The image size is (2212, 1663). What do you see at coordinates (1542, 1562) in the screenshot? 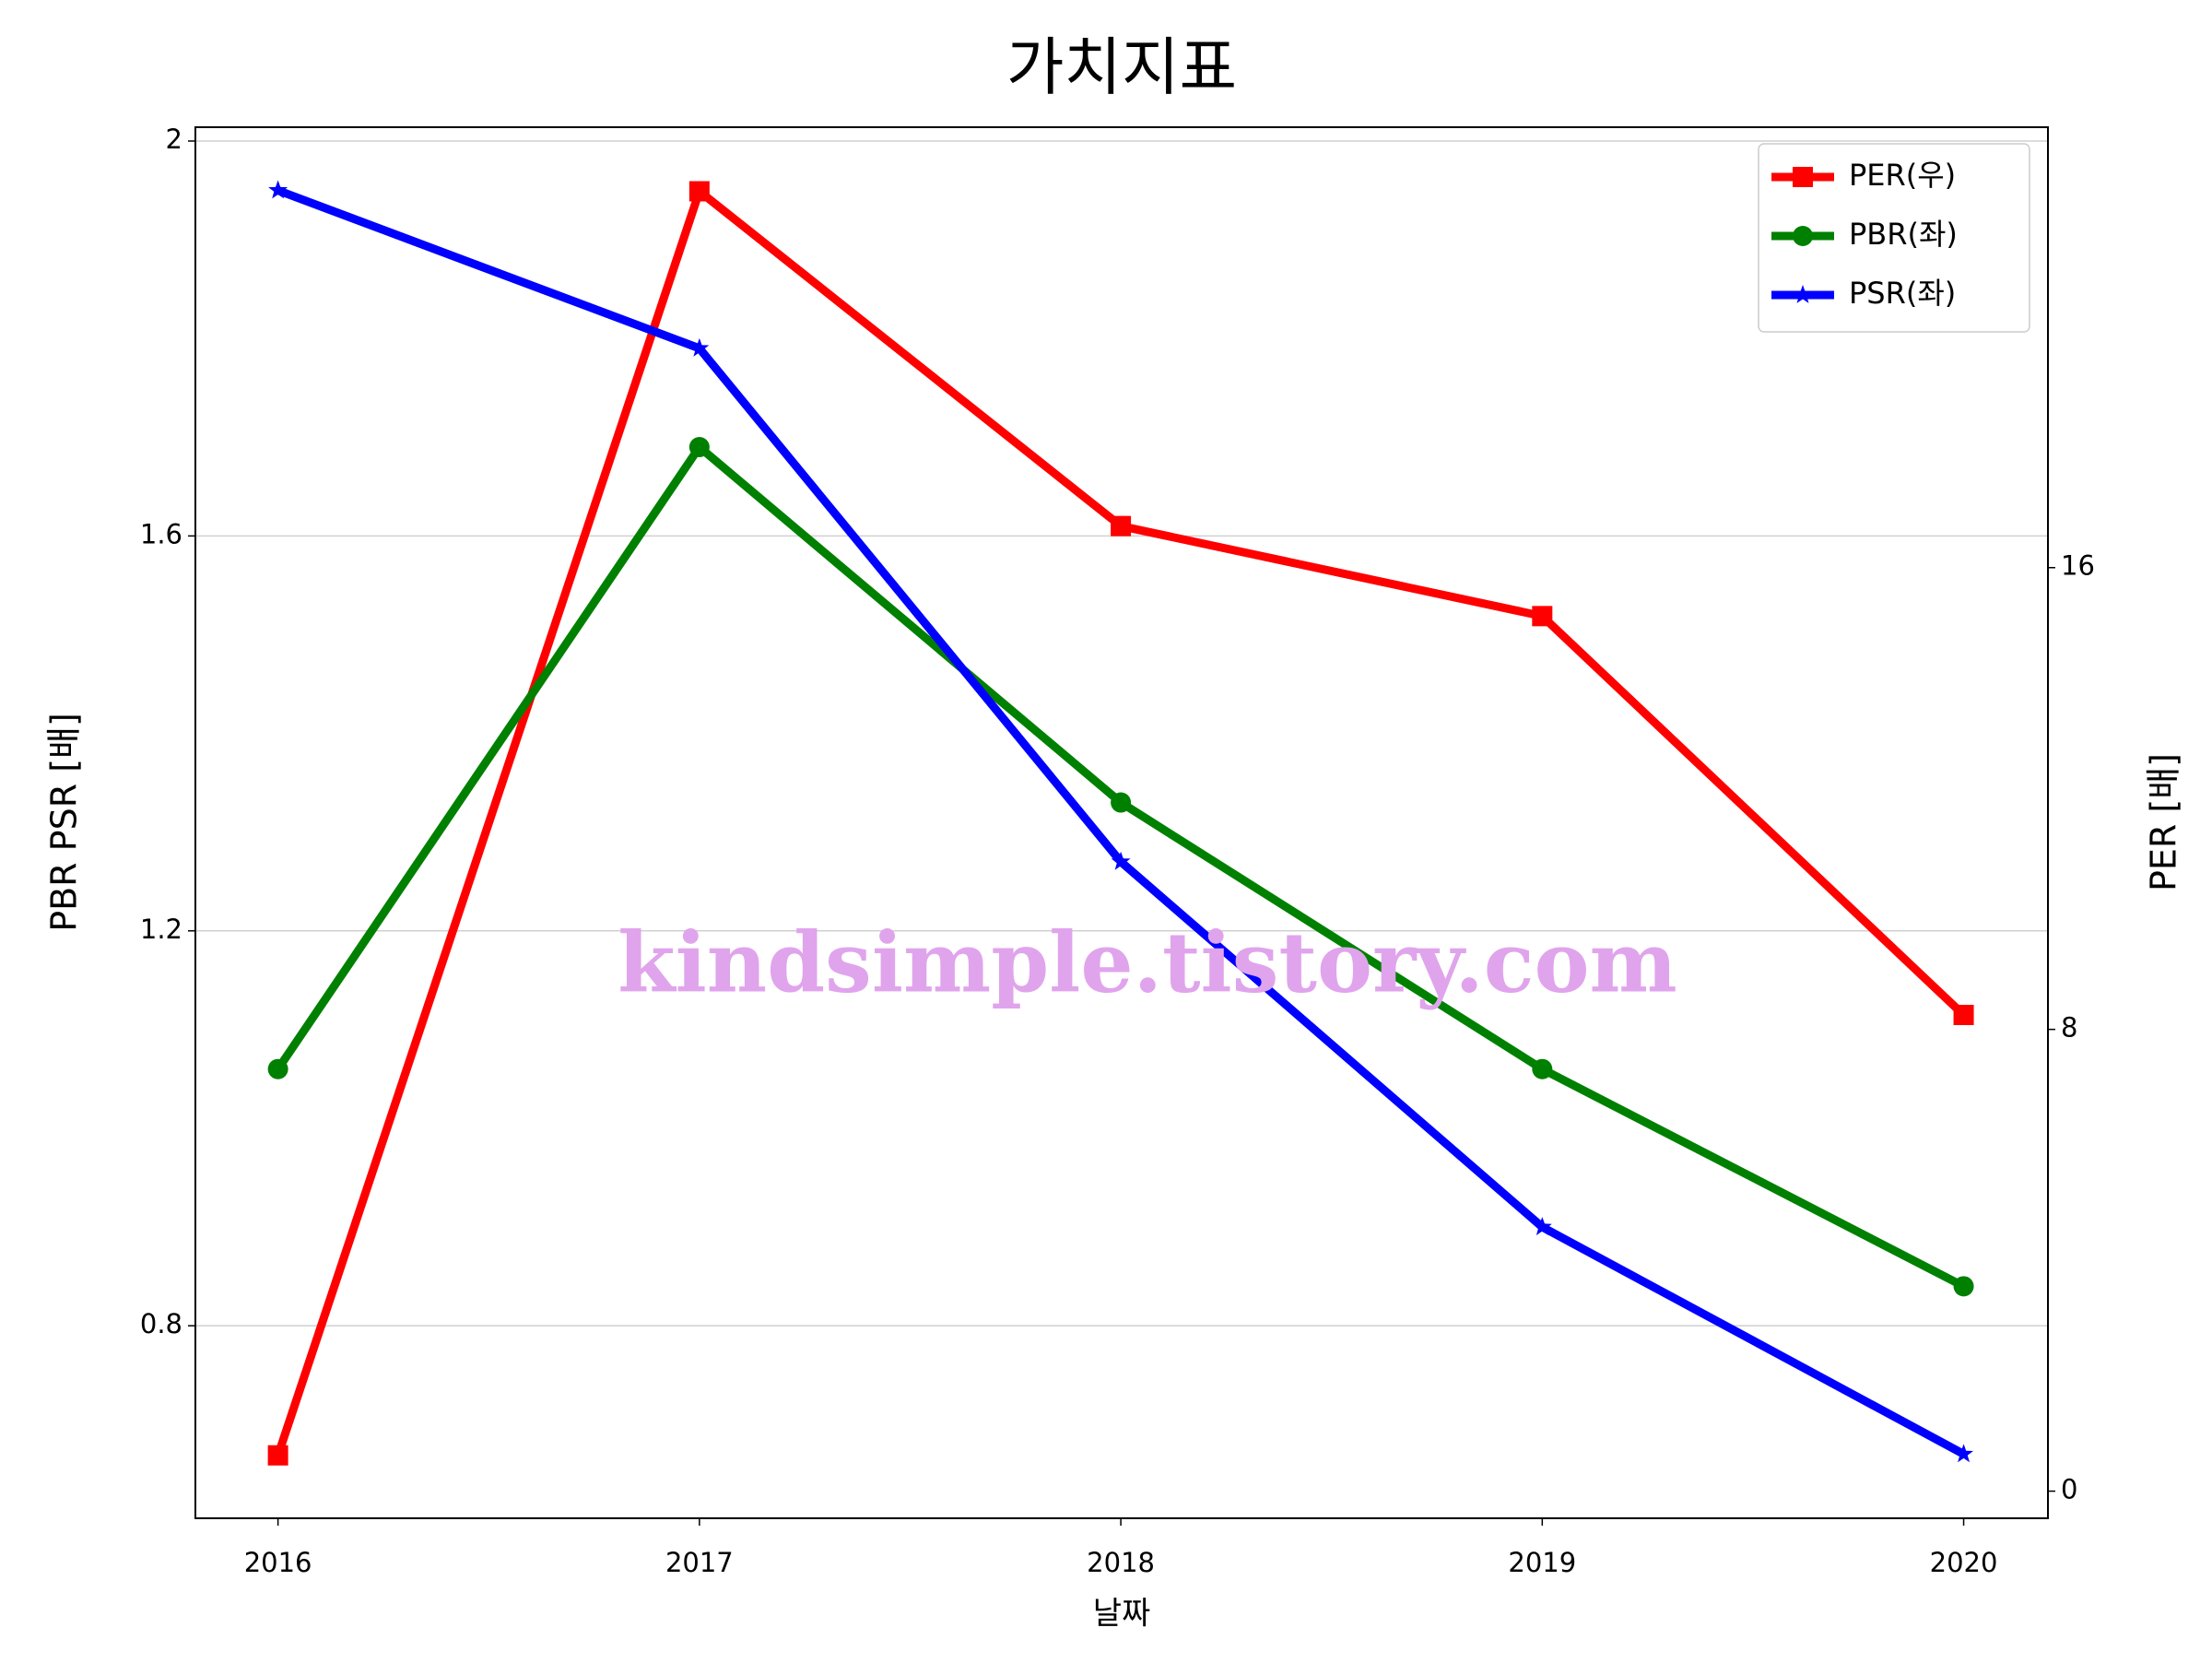
I see `x-tick-label: 2019` at bounding box center [1542, 1562].